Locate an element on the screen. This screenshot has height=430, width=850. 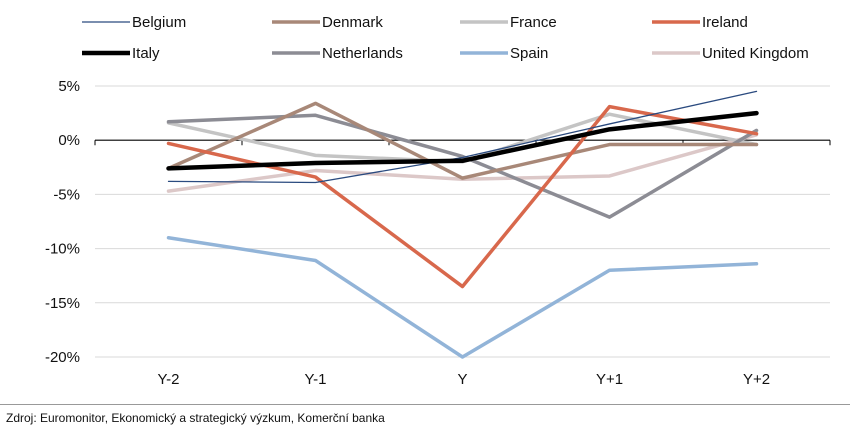
legend-label: Italy is located at coordinates (146, 53).